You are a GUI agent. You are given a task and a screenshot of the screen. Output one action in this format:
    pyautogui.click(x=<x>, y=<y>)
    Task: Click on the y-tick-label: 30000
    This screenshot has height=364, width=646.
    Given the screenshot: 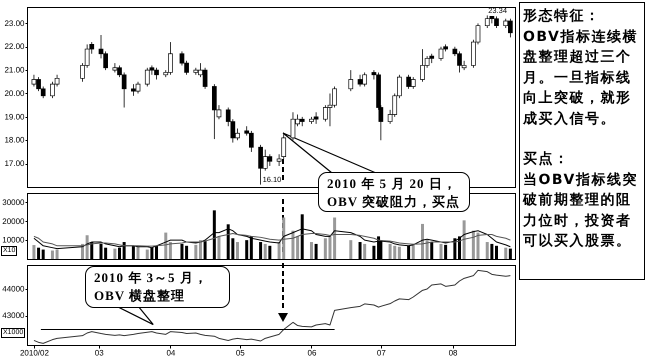 What is the action you would take?
    pyautogui.click(x=14, y=202)
    